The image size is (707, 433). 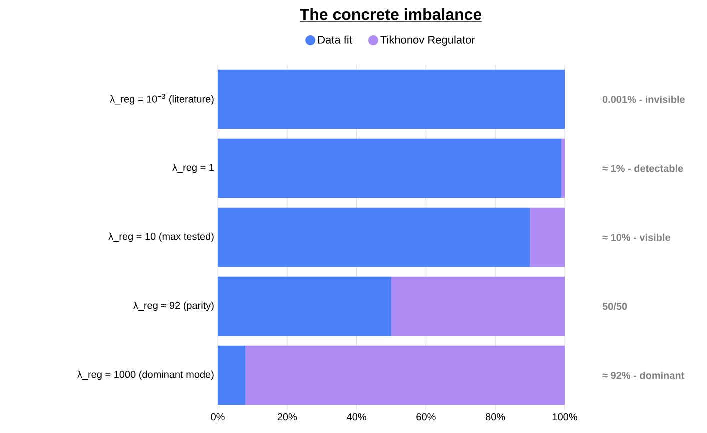 I want to click on x-tick-label: 80%, so click(x=496, y=417).